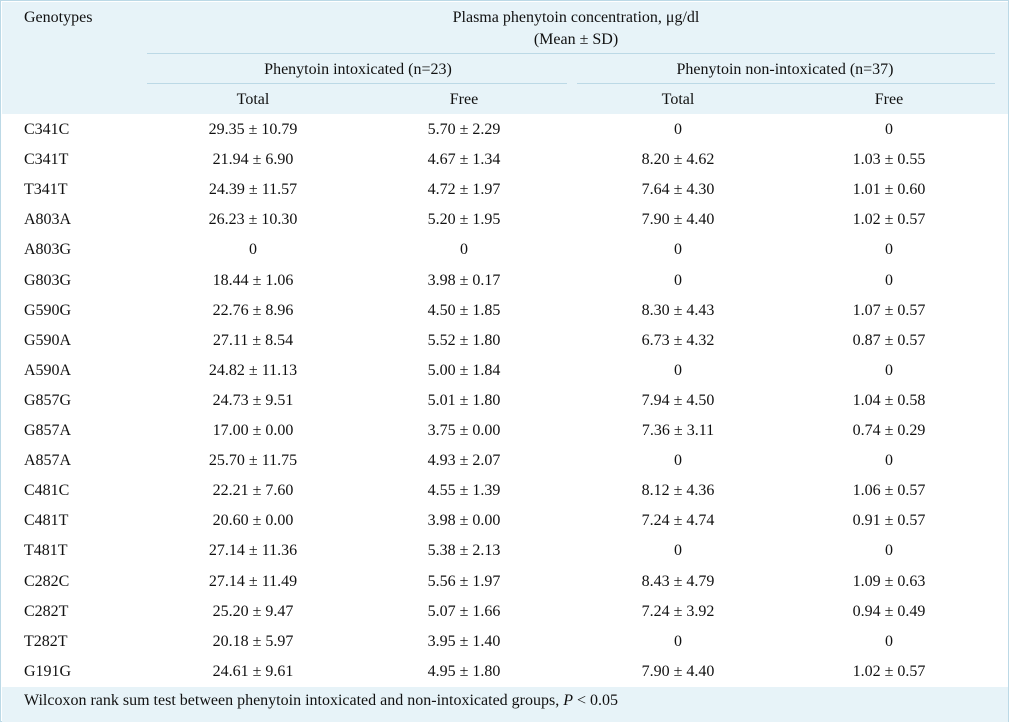  I want to click on value-cell: 1.04 ± 0.58, so click(889, 400).